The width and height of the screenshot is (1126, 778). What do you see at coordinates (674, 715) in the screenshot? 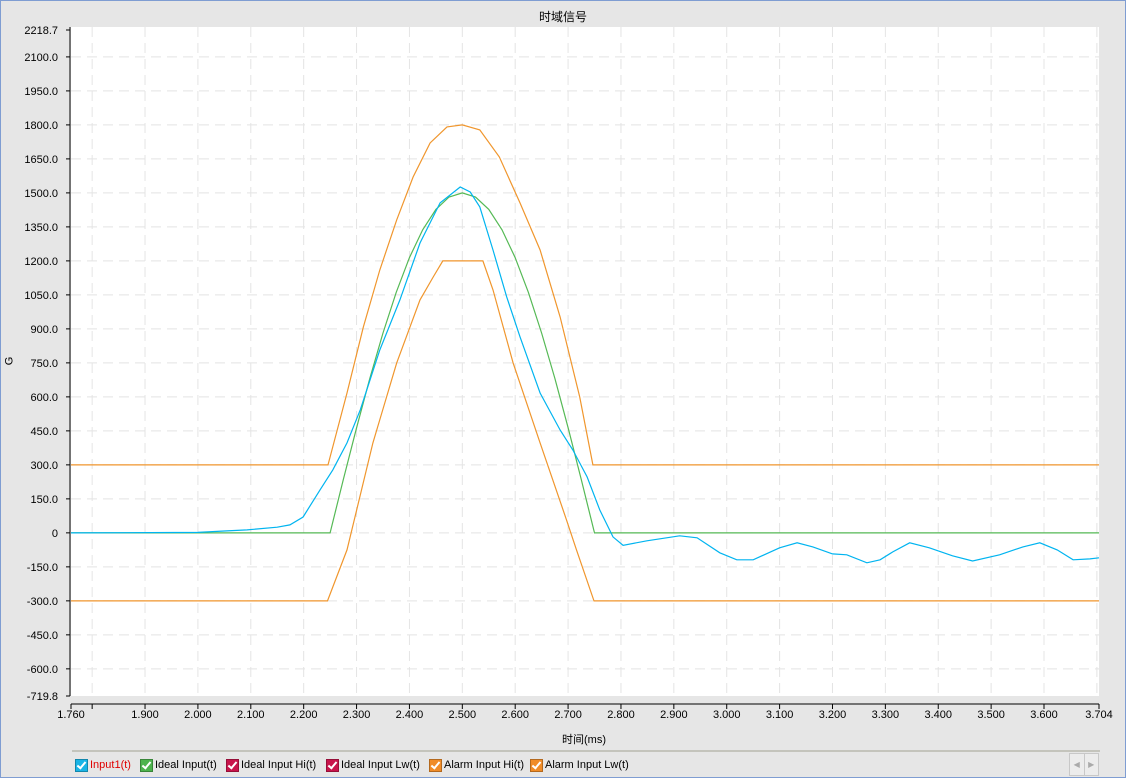
I see `x-tick-label: 2.900` at bounding box center [674, 715].